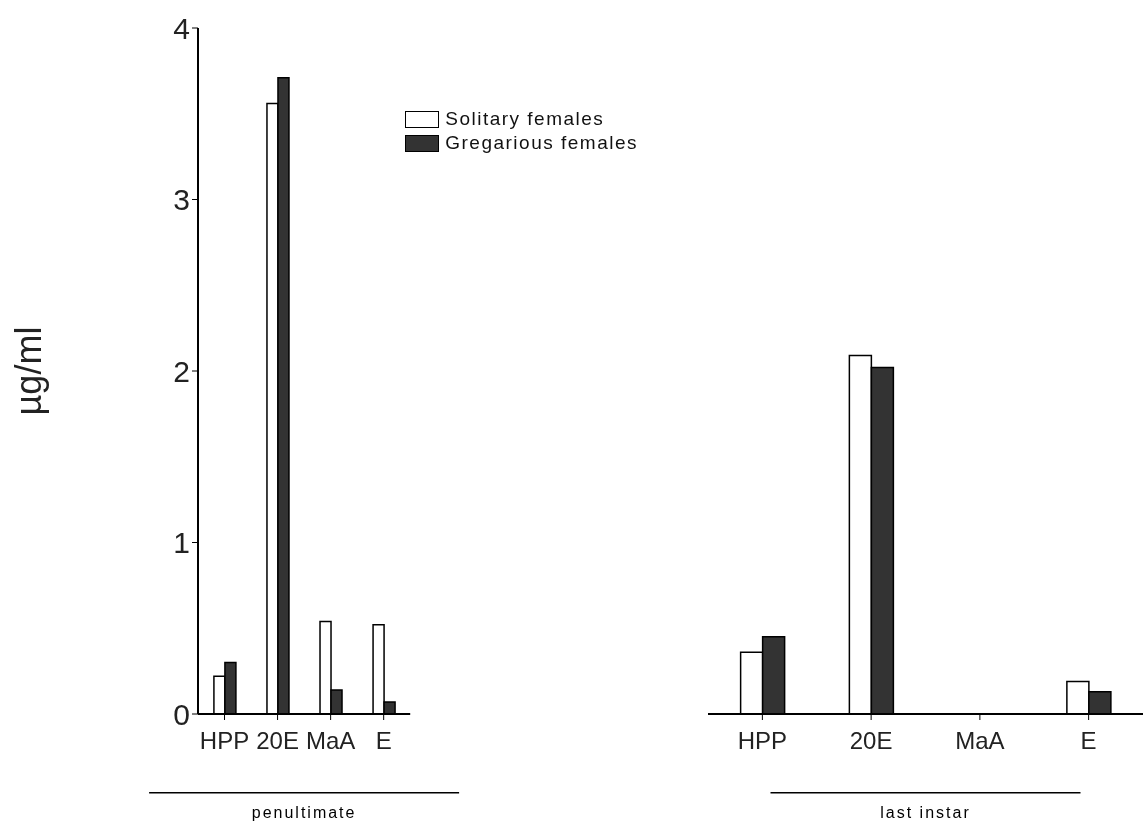 The height and width of the screenshot is (834, 1143). I want to click on legend-label: Gregarious females, so click(541, 143).